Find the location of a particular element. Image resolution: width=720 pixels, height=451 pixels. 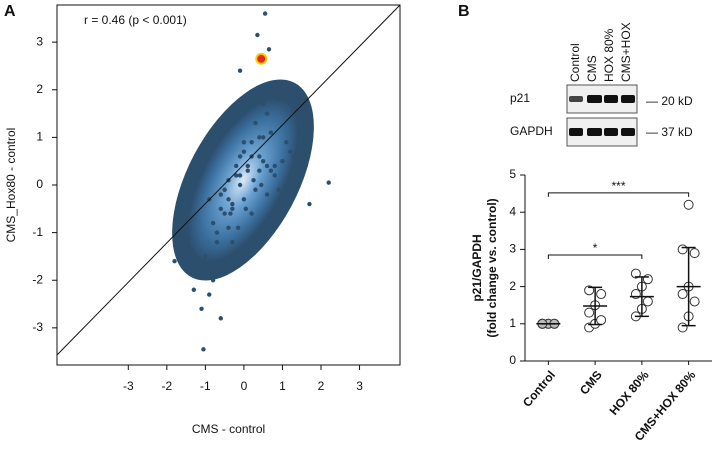

x-tick-label: Control is located at coordinates (539, 389).